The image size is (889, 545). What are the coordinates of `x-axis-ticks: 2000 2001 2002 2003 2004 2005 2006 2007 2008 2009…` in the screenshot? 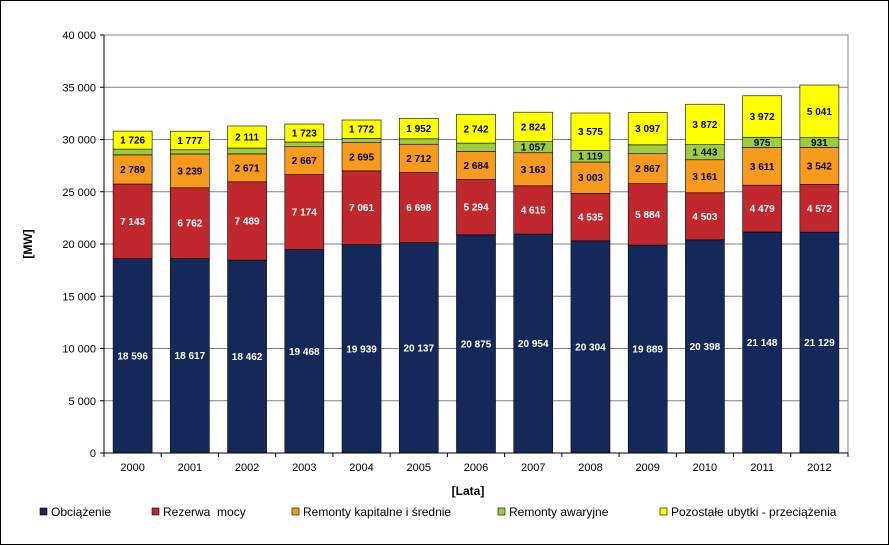 It's located at (476, 463).